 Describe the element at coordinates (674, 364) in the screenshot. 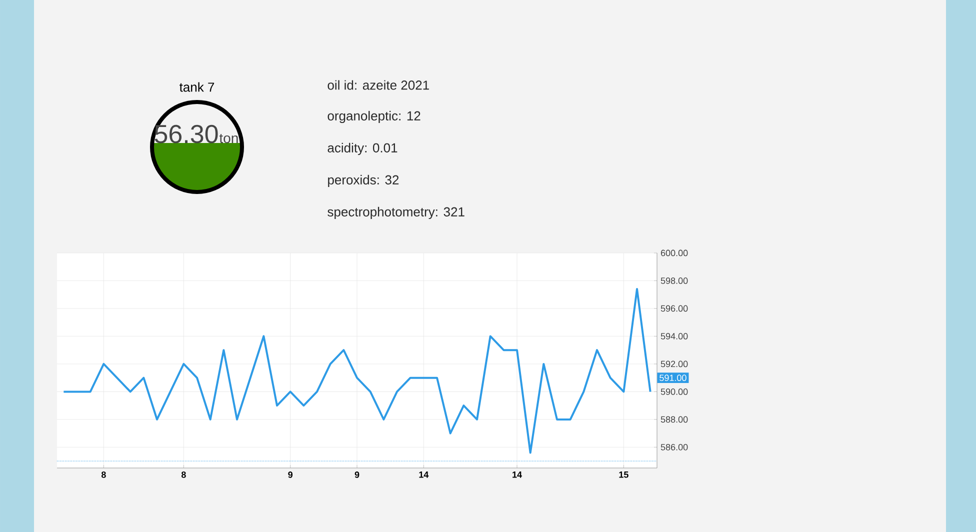

I see `y-tick-label: 592.00` at that location.